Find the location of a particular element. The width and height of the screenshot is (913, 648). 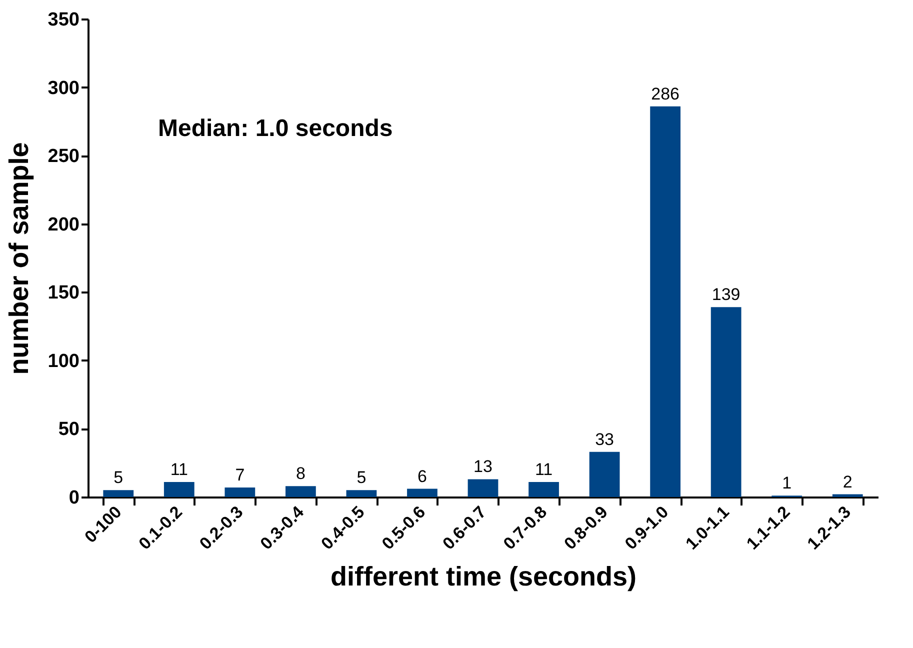

annotation: Median: 1.0 seconds is located at coordinates (275, 128).